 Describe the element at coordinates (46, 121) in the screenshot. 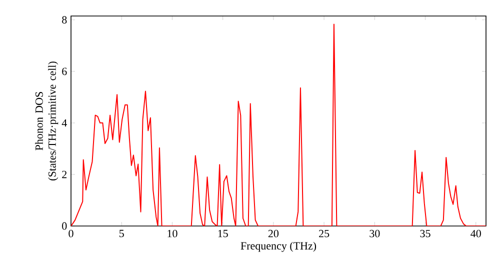

I see `y-axis-title: Phonon DOS (States/THz·primitive cell)` at that location.